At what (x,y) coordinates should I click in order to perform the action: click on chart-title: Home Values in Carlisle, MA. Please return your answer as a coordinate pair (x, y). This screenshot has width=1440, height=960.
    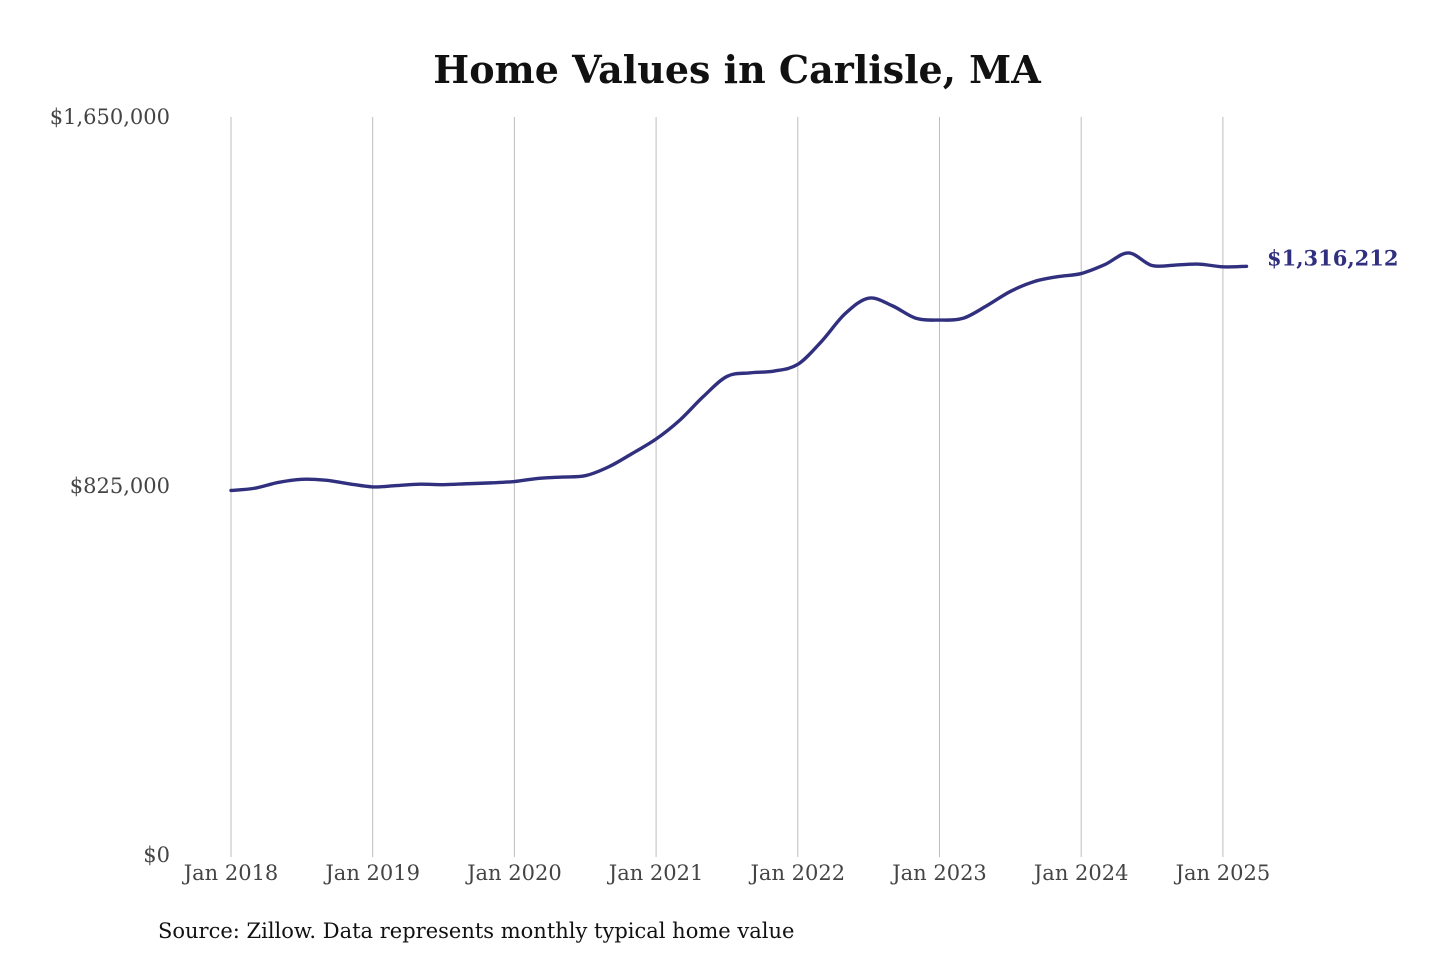
    Looking at the image, I should click on (737, 69).